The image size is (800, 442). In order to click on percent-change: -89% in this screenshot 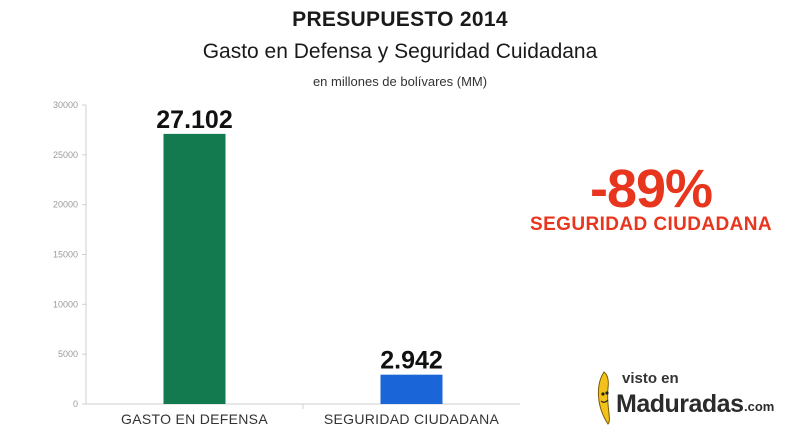, I will do `click(651, 189)`.